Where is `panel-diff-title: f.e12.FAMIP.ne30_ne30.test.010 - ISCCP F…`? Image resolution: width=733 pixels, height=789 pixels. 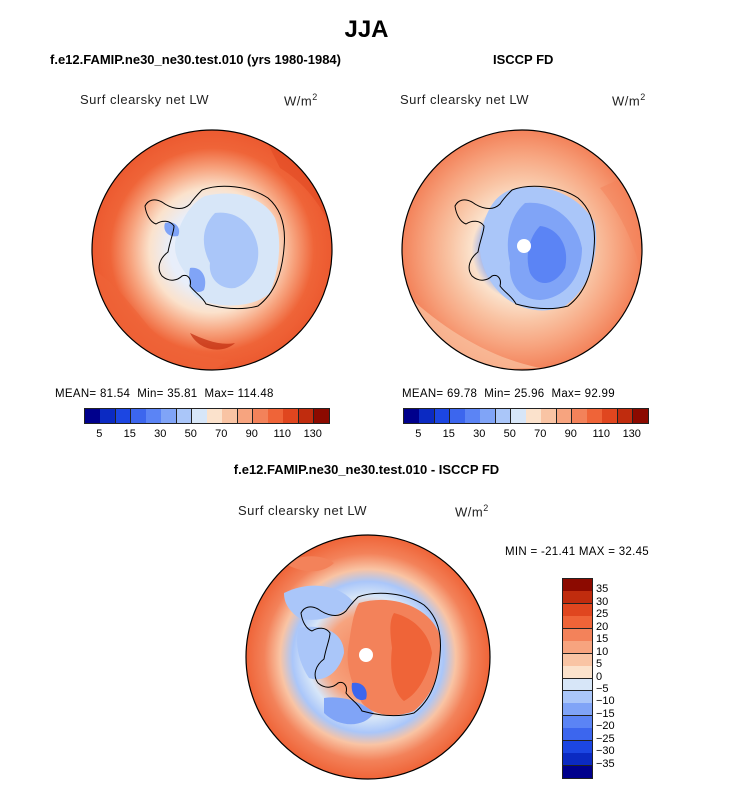
panel-diff-title: f.e12.FAMIP.ne30_ne30.test.010 - ISCCP F… is located at coordinates (366, 469).